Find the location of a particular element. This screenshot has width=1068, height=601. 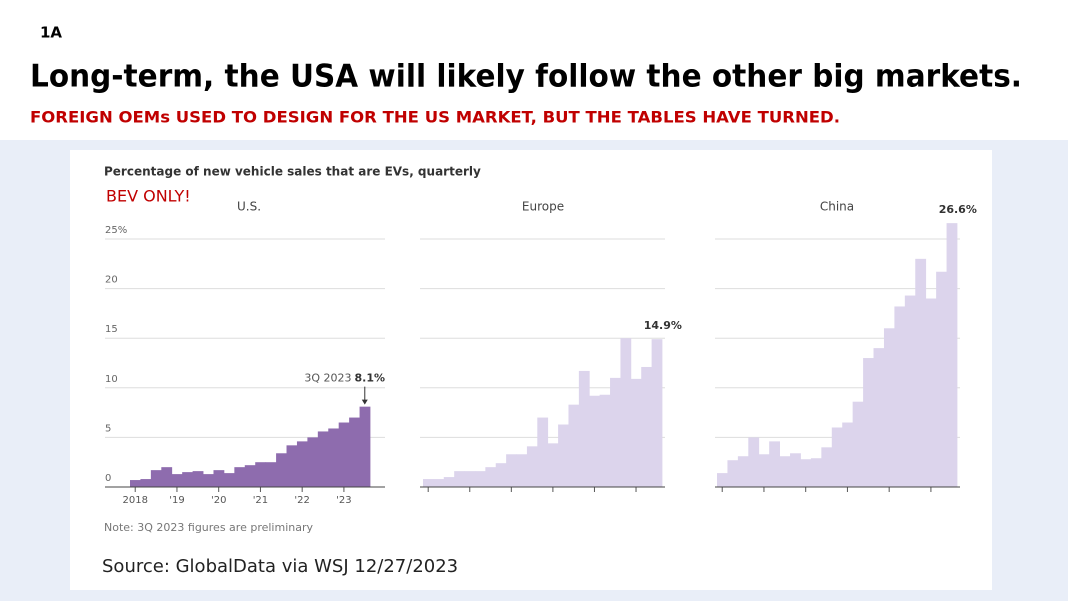

panel-title: U.S. is located at coordinates (249, 207).